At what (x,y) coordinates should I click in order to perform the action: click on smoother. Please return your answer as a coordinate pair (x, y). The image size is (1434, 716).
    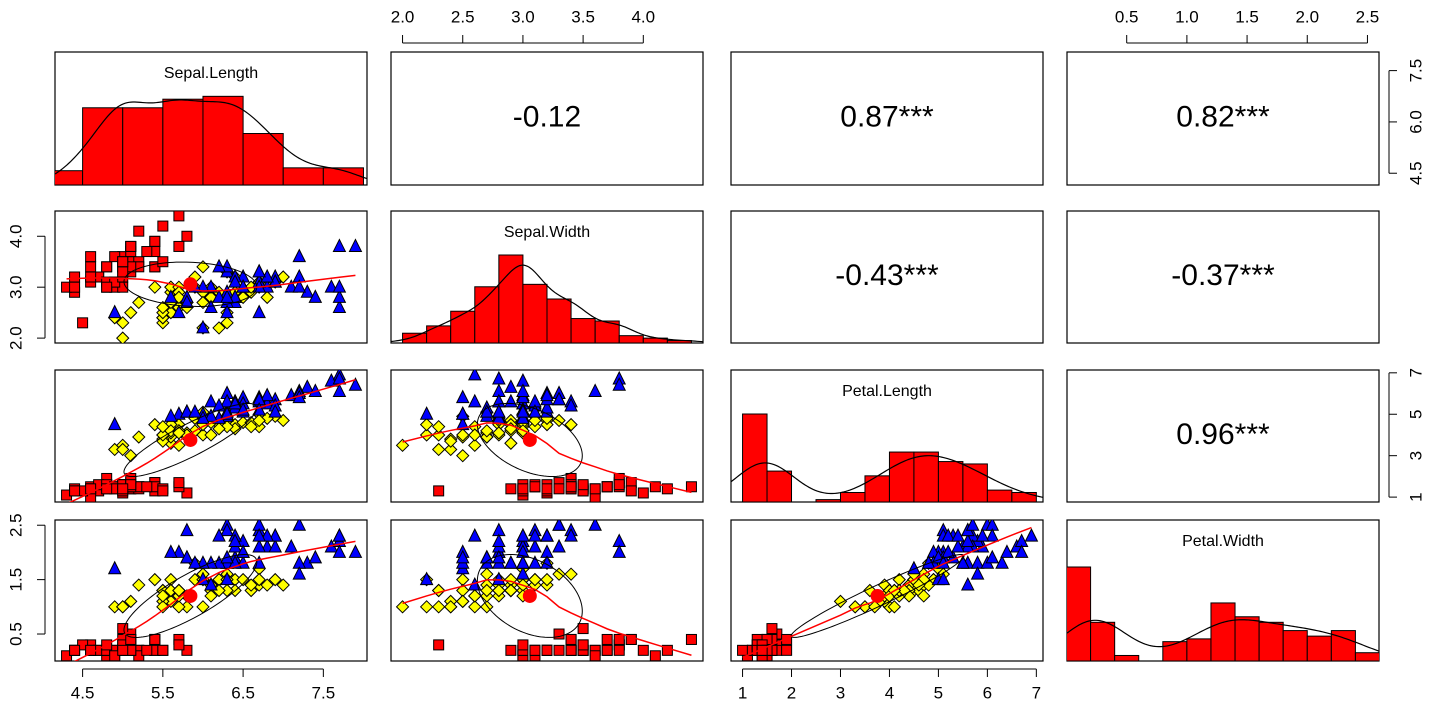
    Looking at the image, I should click on (214, 600).